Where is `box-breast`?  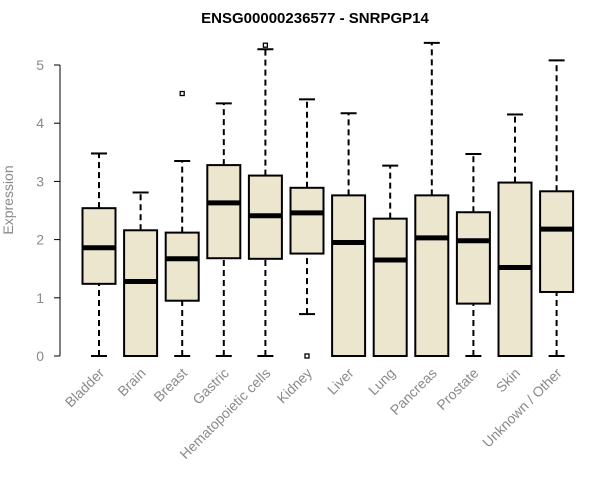 box-breast is located at coordinates (182, 223).